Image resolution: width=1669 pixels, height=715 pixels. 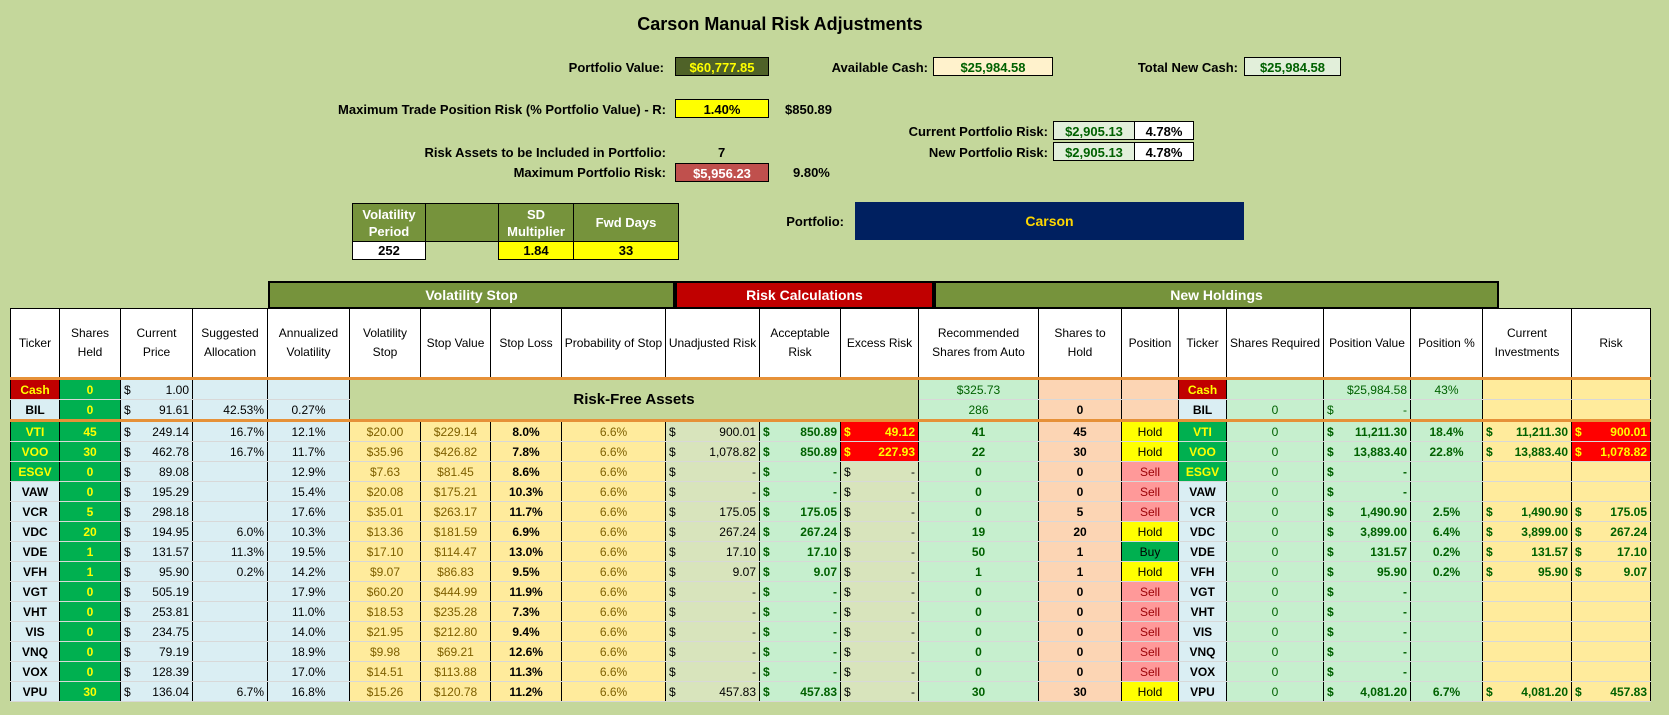 I want to click on stop-loss-cell: 10.3%, so click(x=526, y=491).